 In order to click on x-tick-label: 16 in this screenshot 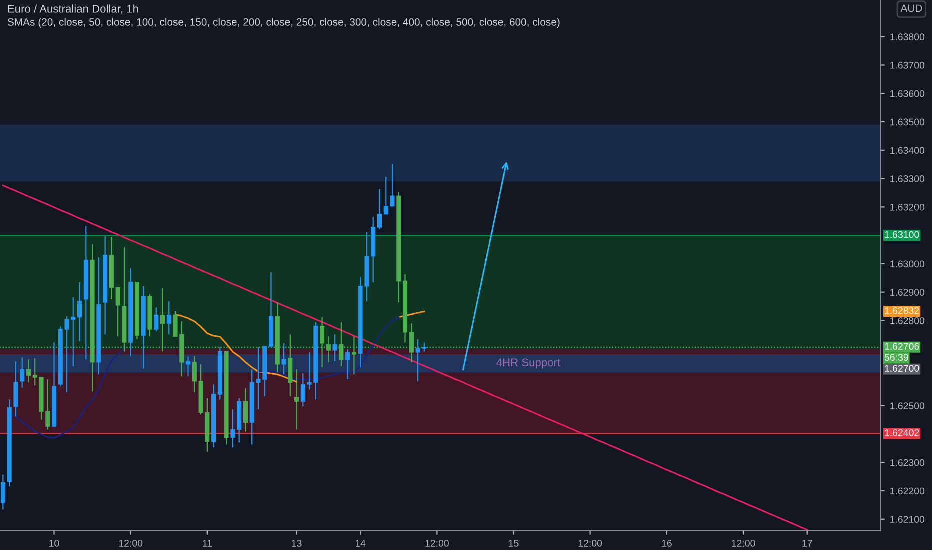, I will do `click(667, 543)`.